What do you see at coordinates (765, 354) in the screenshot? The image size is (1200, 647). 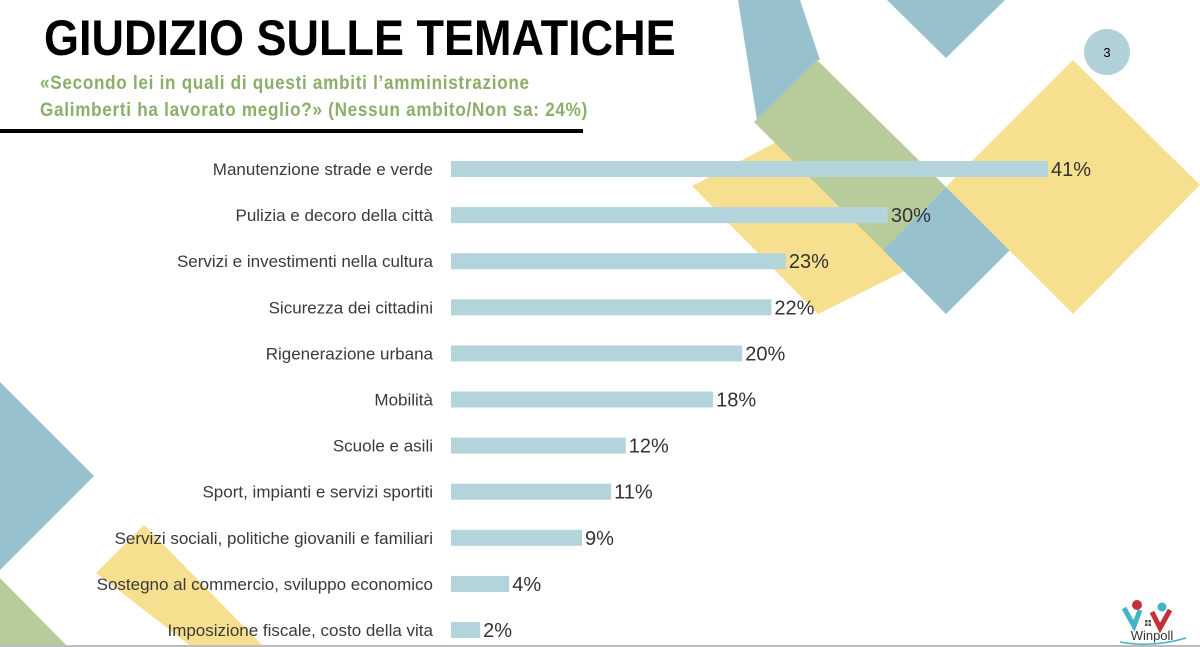 I see `value-label: 20%` at bounding box center [765, 354].